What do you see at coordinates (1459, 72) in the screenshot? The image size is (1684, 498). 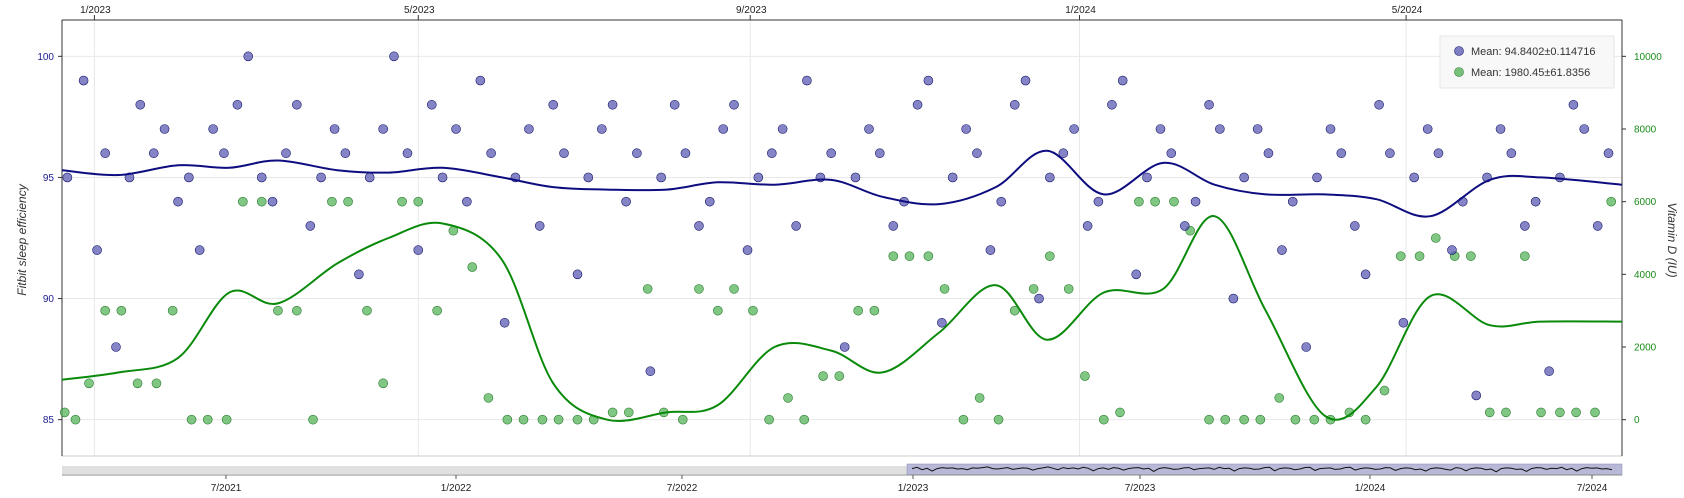 I see `legend-marker-vitd` at bounding box center [1459, 72].